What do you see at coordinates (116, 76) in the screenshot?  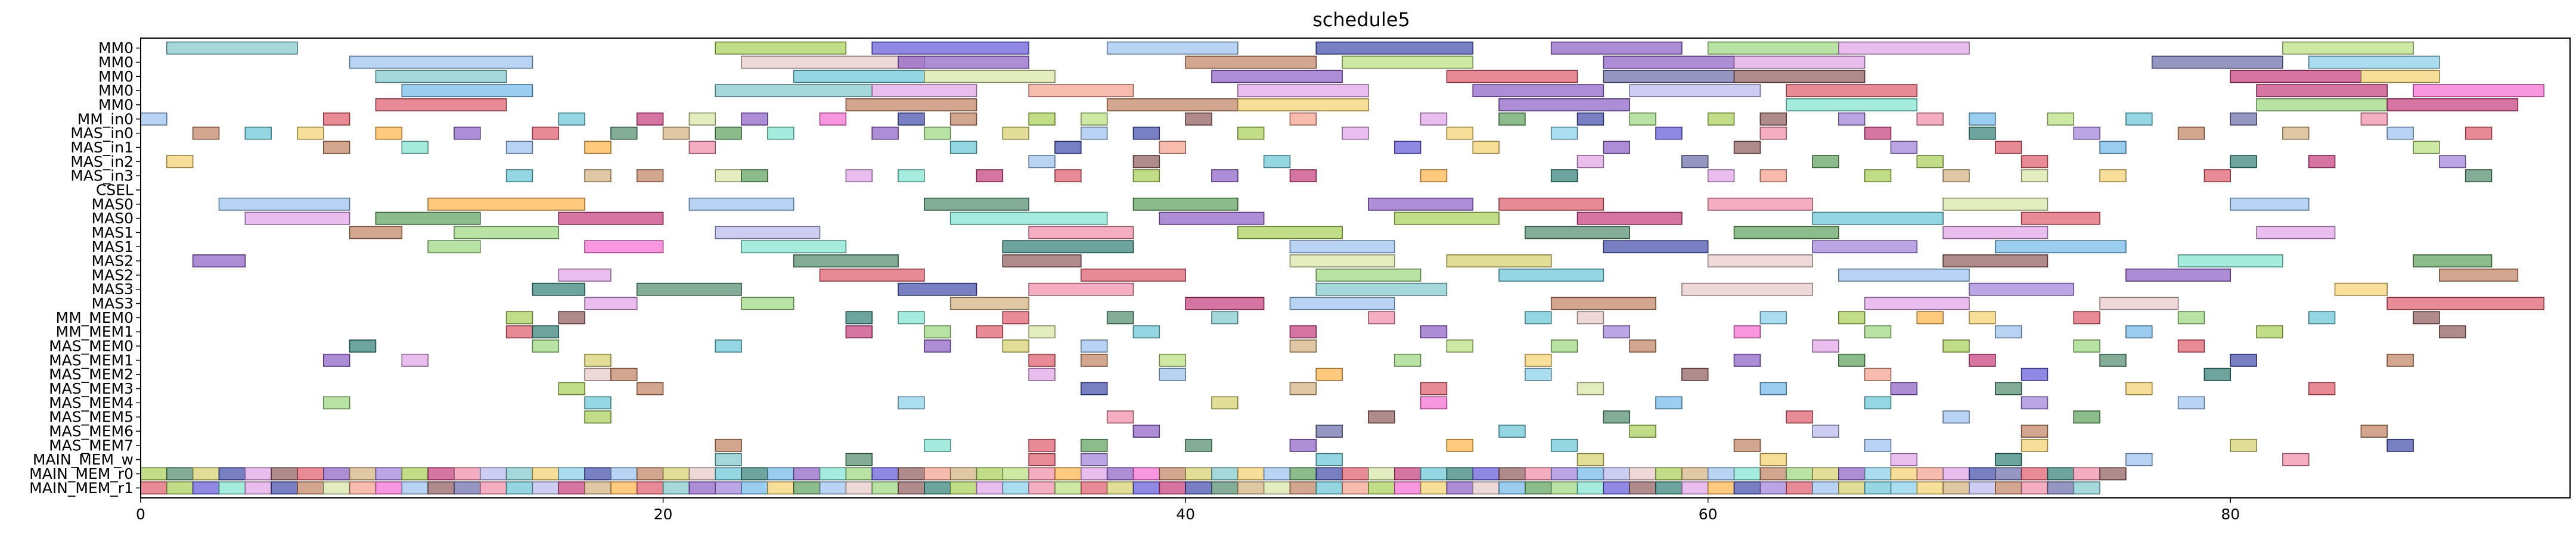 I see `row-label: MM0` at bounding box center [116, 76].